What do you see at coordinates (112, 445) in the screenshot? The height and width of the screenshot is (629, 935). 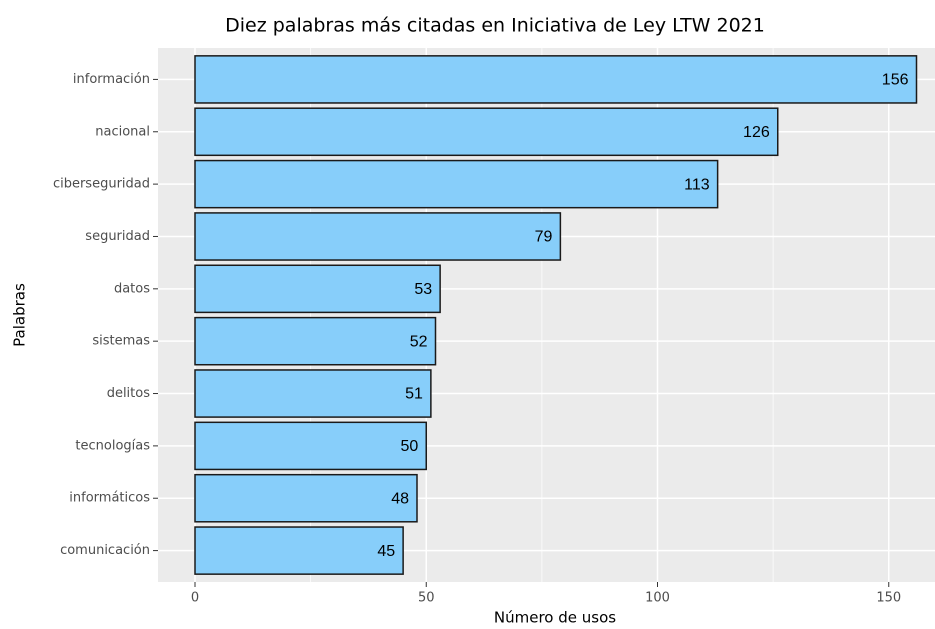 I see `y-tick-label: tecnologías` at bounding box center [112, 445].